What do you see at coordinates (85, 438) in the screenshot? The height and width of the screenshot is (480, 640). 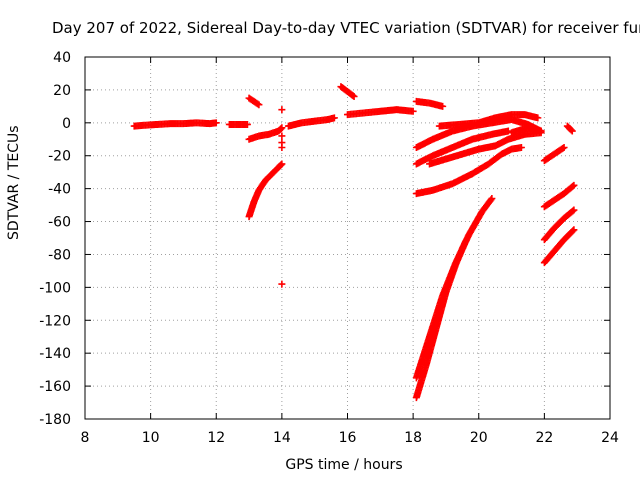 I see `x-tick-label: 8` at bounding box center [85, 438].